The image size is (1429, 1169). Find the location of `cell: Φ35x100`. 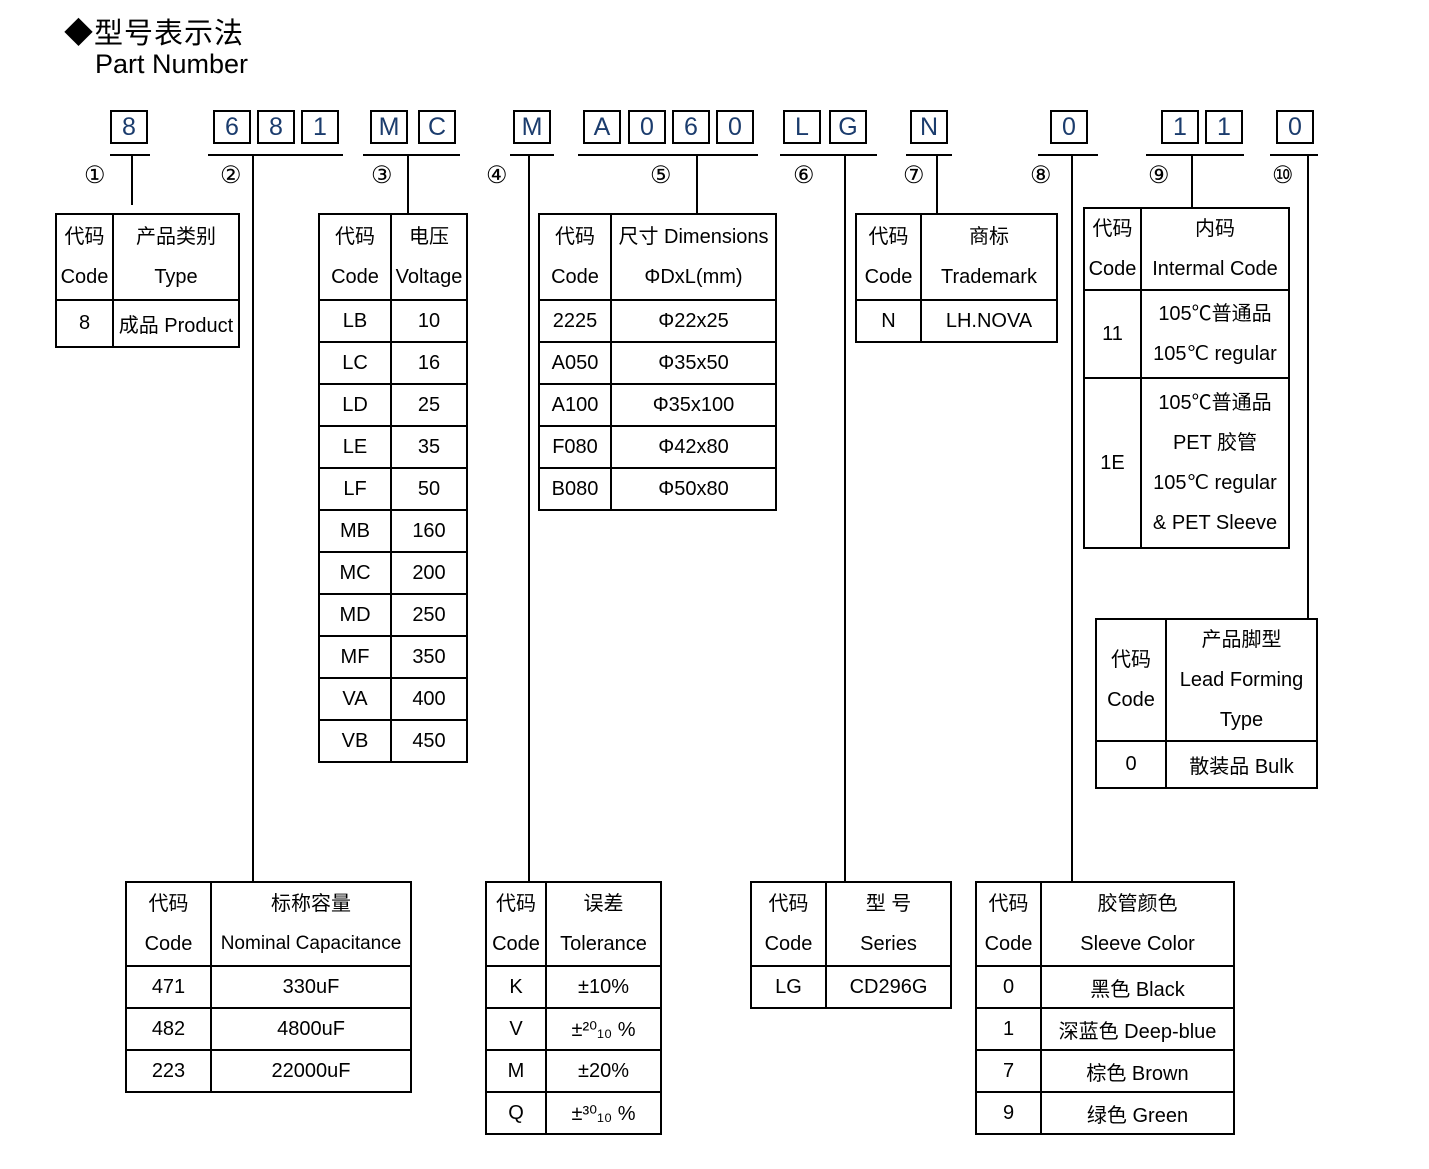

cell: Φ35x100 is located at coordinates (693, 405).